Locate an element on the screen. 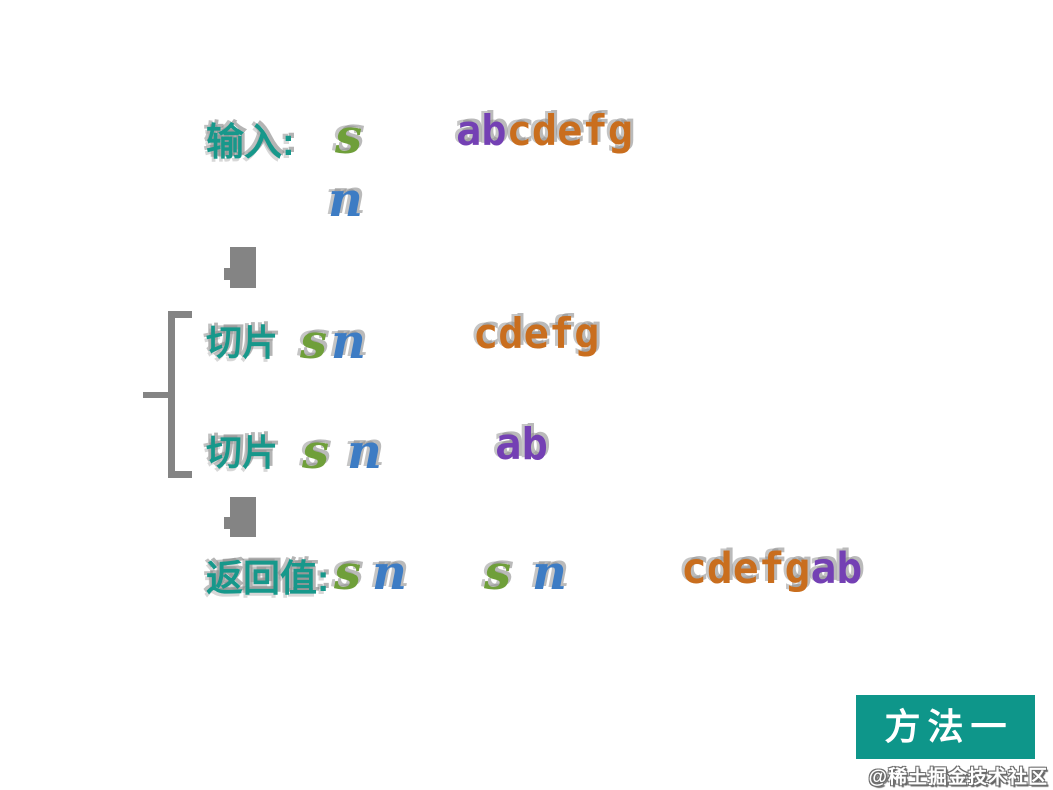 The width and height of the screenshot is (1053, 790). var-n2-return: n is located at coordinates (549, 573).